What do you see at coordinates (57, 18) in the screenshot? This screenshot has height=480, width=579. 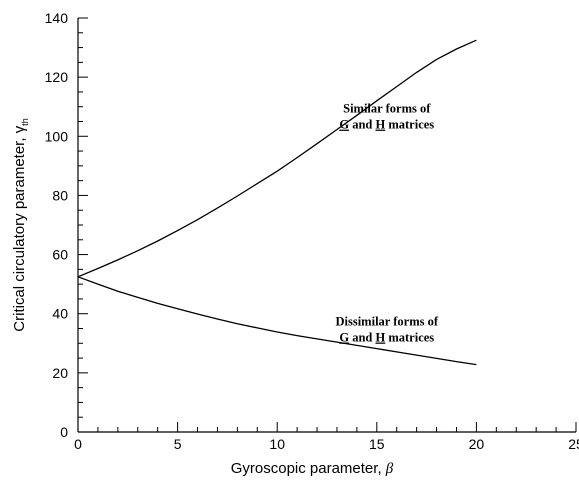 I see `y-tick-label: 140` at bounding box center [57, 18].